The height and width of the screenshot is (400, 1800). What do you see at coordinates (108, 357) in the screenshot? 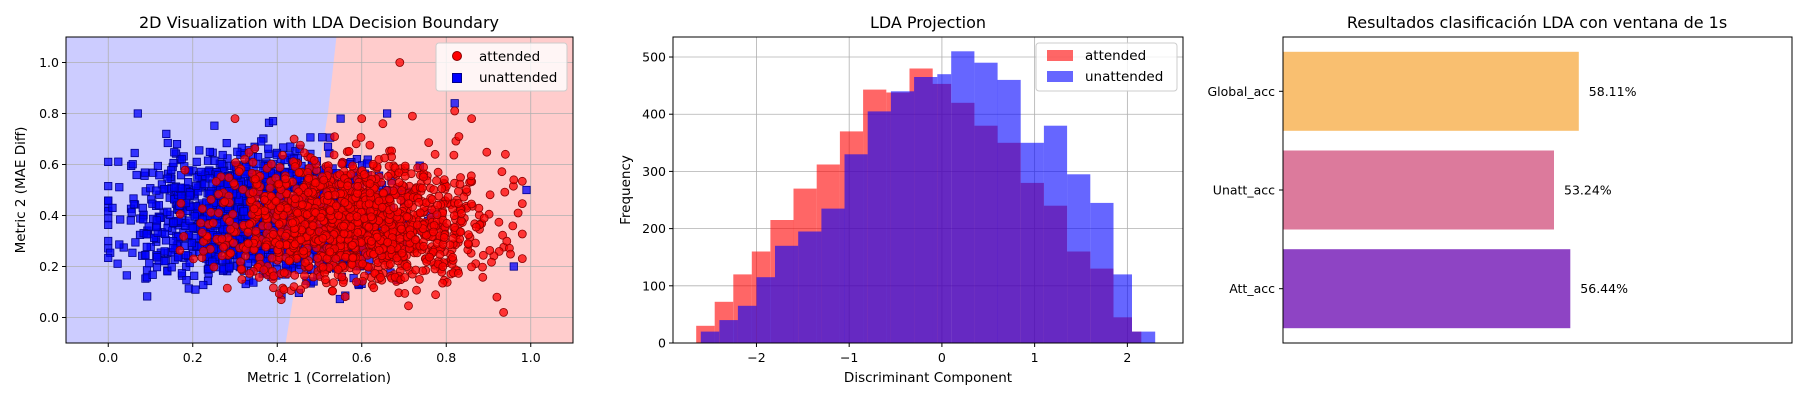
I see `x-tick-label: 0.0` at bounding box center [108, 357].